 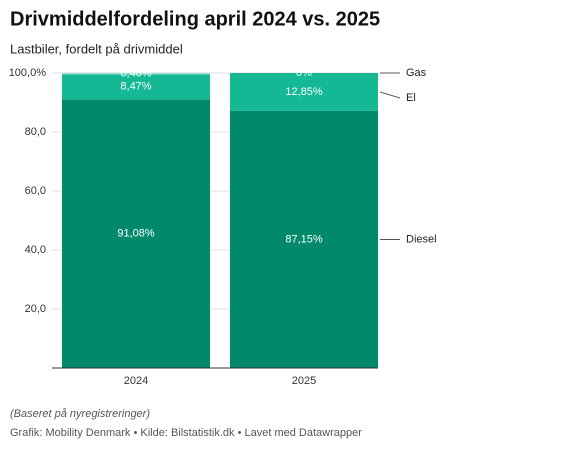 I want to click on legend-label: Gas, so click(x=416, y=73).